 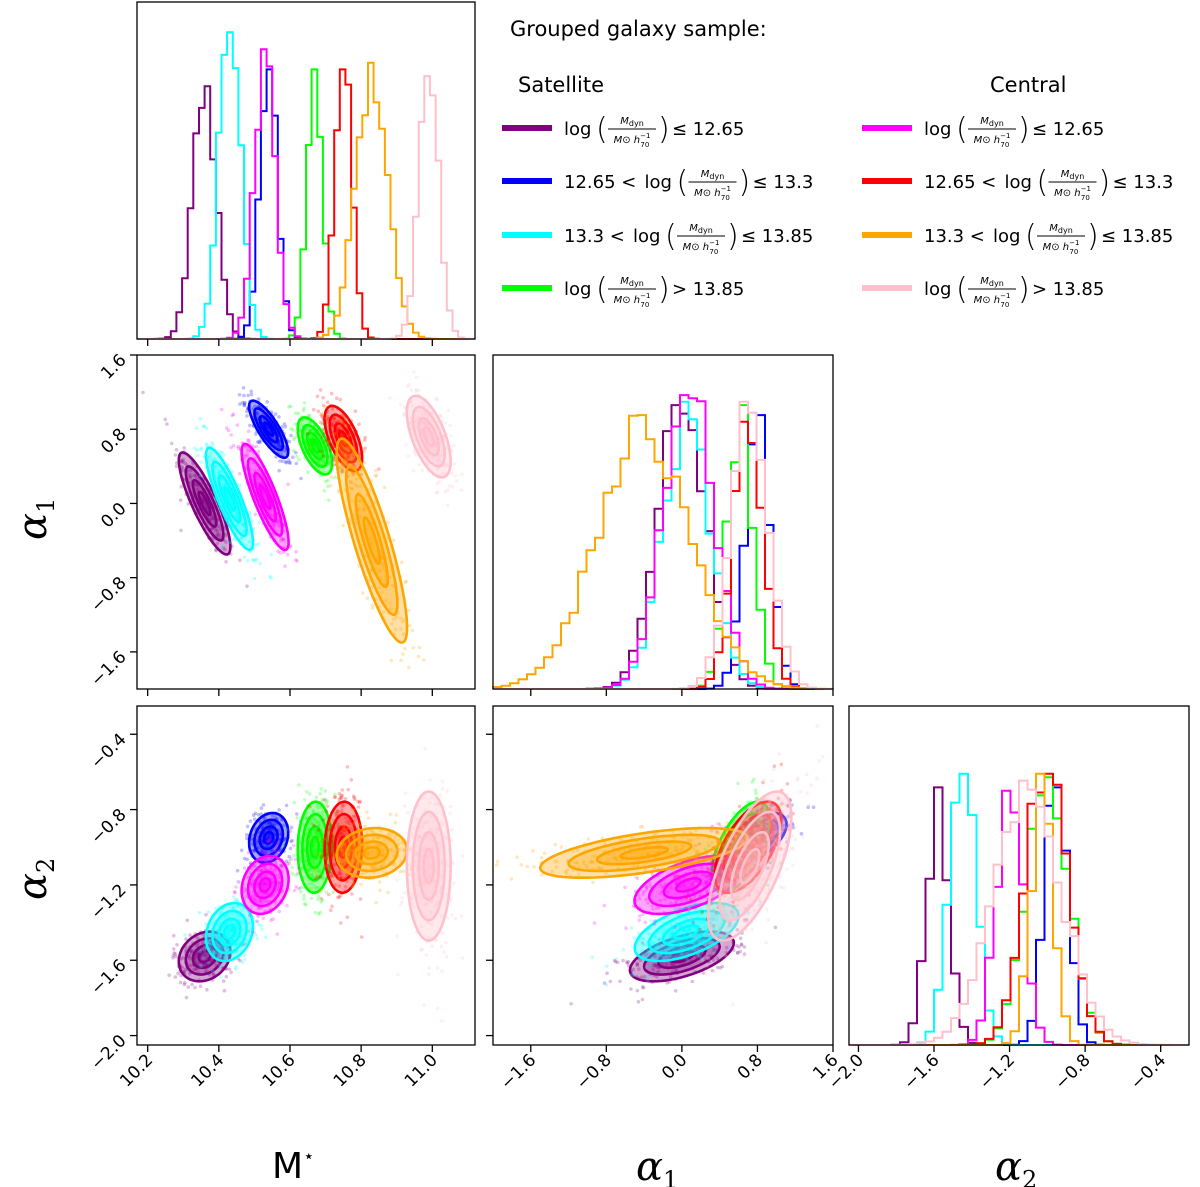 What do you see at coordinates (306, 522) in the screenshot?
I see `panel-frame` at bounding box center [306, 522].